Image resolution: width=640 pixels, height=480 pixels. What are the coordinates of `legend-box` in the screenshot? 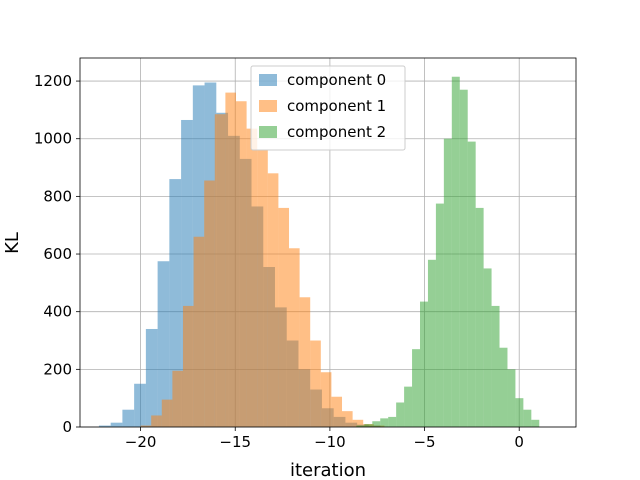 It's located at (328, 108).